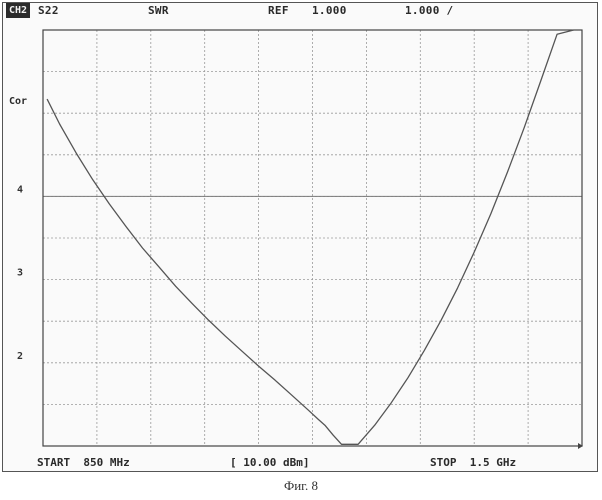 The height and width of the screenshot is (500, 602). What do you see at coordinates (269, 462) in the screenshot?
I see `source-power: [ 10.00 dBm]` at bounding box center [269, 462].